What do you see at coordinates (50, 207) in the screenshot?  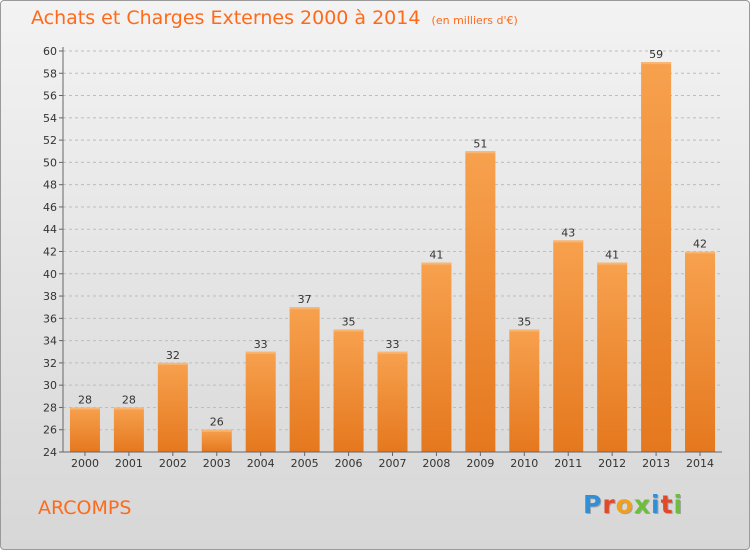 I see `y-tick-label: 46` at bounding box center [50, 207].